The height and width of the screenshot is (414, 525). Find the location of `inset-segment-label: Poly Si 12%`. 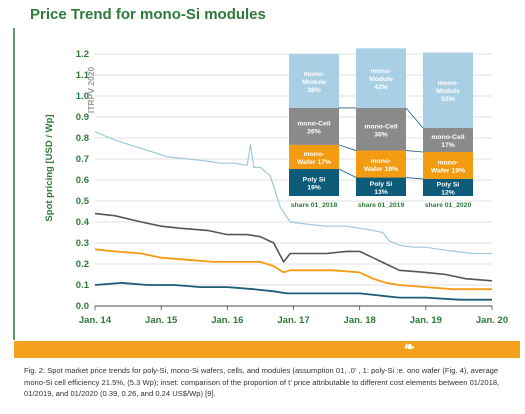

inset-segment-label: Poly Si 12% is located at coordinates (448, 188).